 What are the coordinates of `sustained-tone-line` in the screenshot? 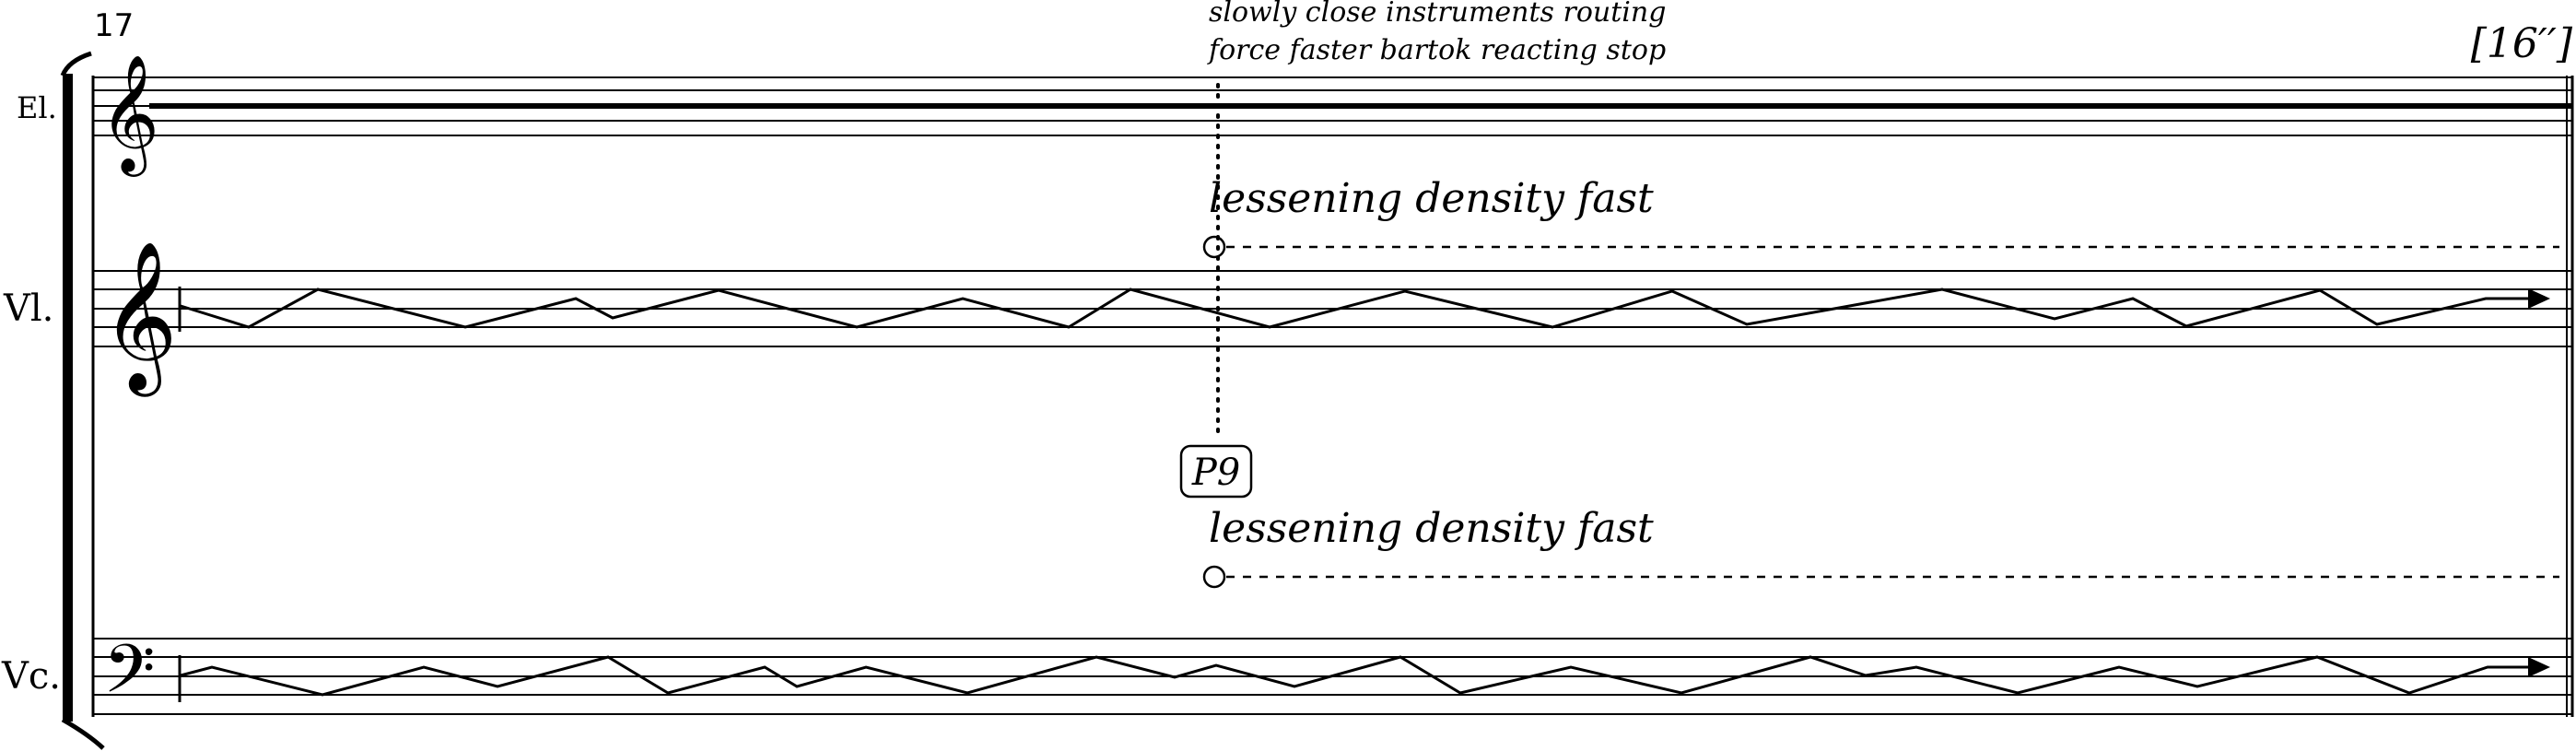 It's located at (1360, 106).